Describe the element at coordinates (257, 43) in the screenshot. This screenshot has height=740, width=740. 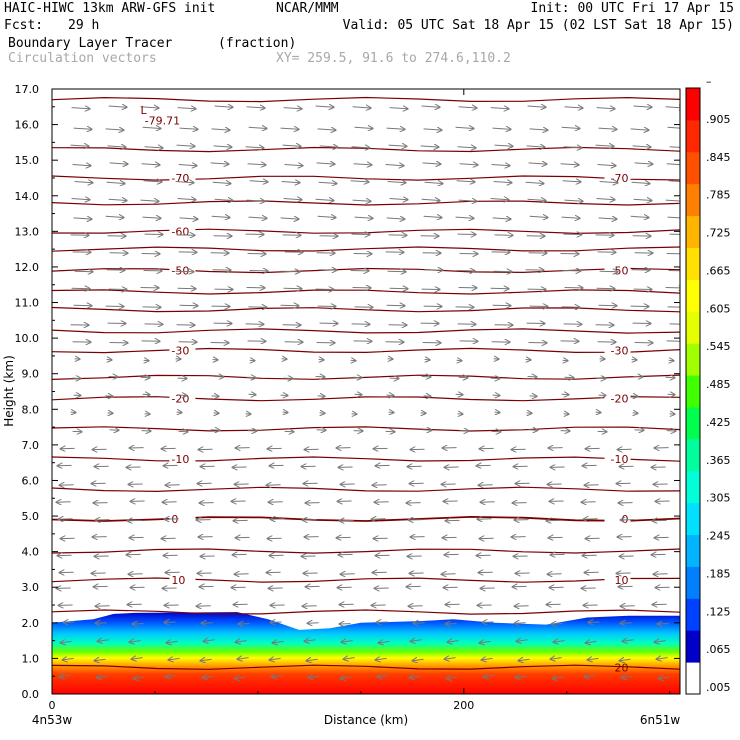
I see `field-units: (fraction)` at that location.